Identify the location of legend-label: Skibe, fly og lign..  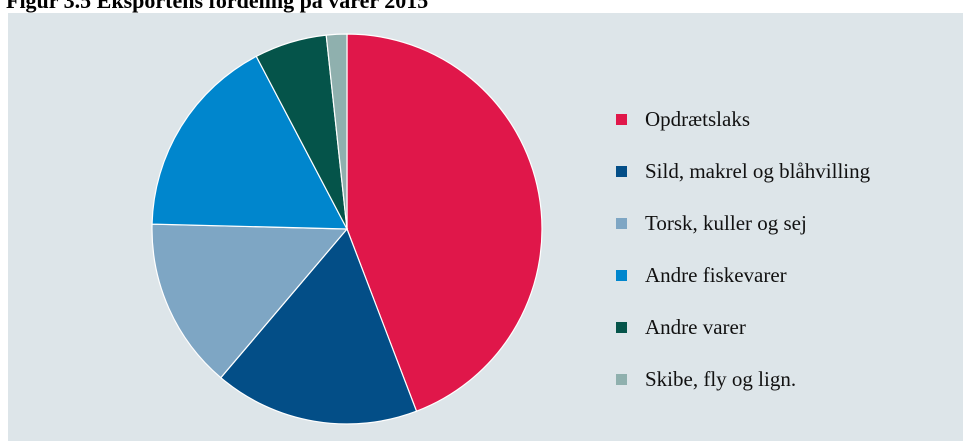
(721, 379).